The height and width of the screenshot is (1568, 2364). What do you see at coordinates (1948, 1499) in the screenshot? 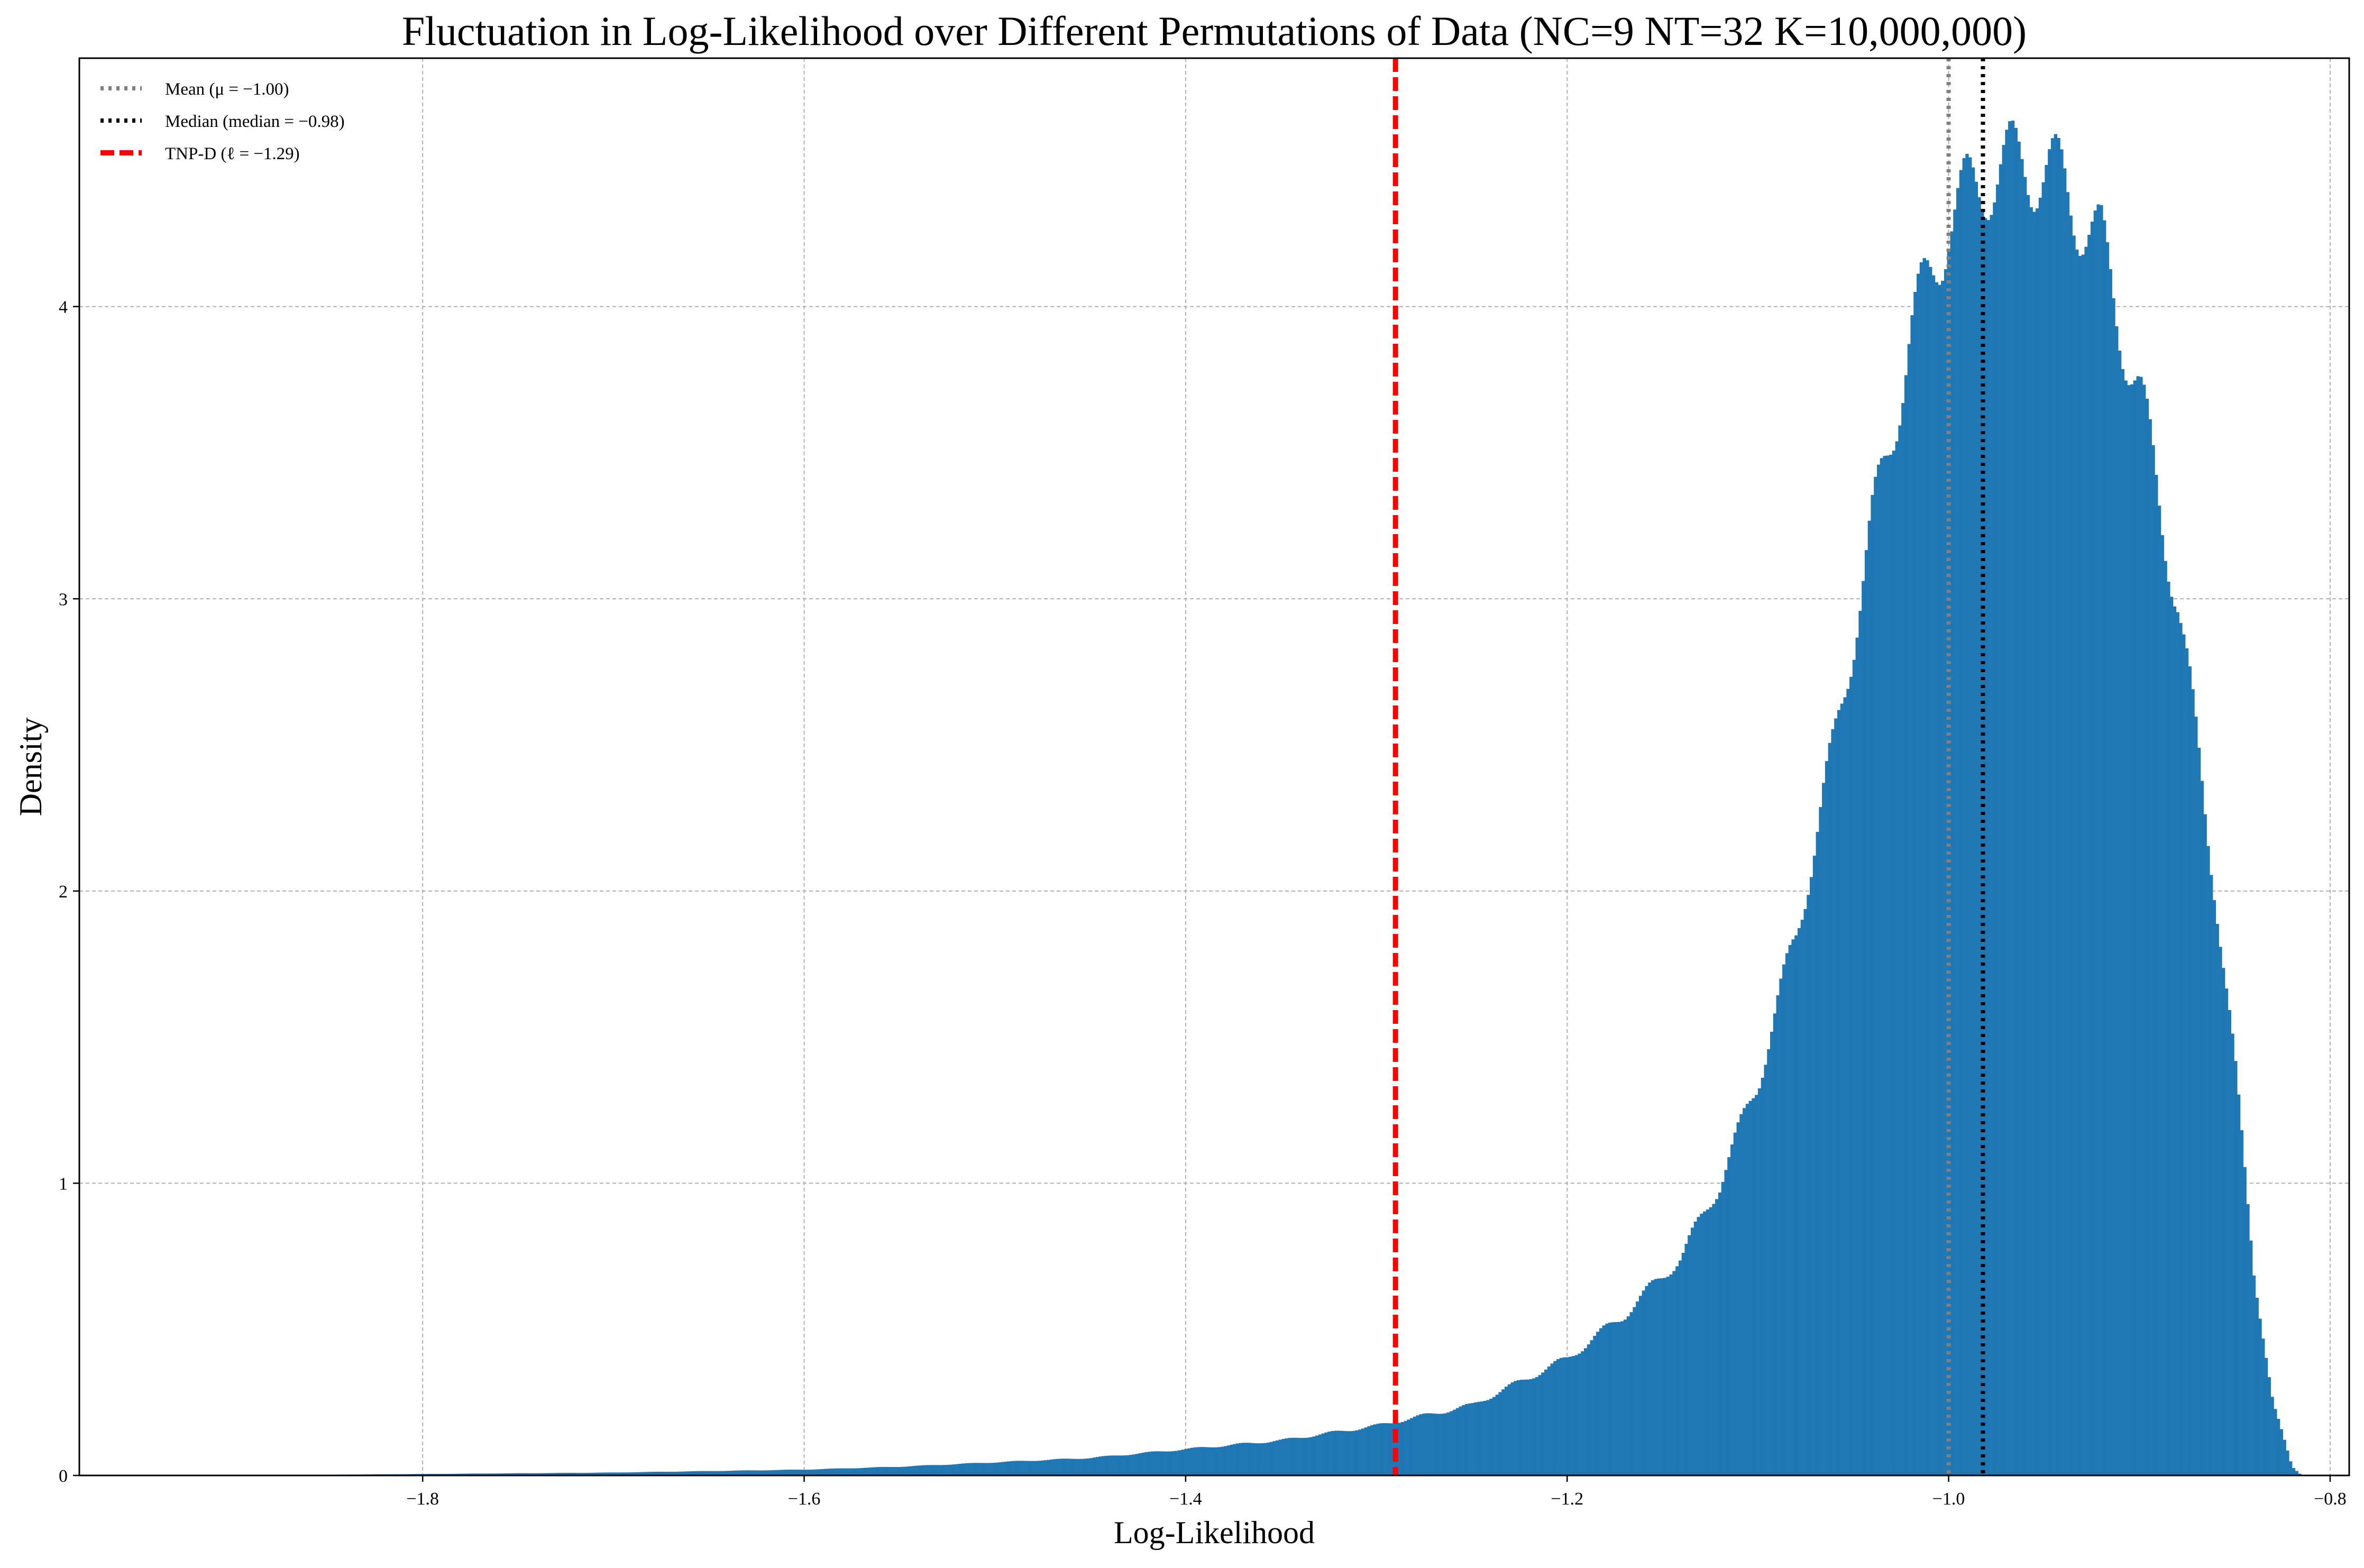
I see `x-tick-label: −1.0` at bounding box center [1948, 1499].